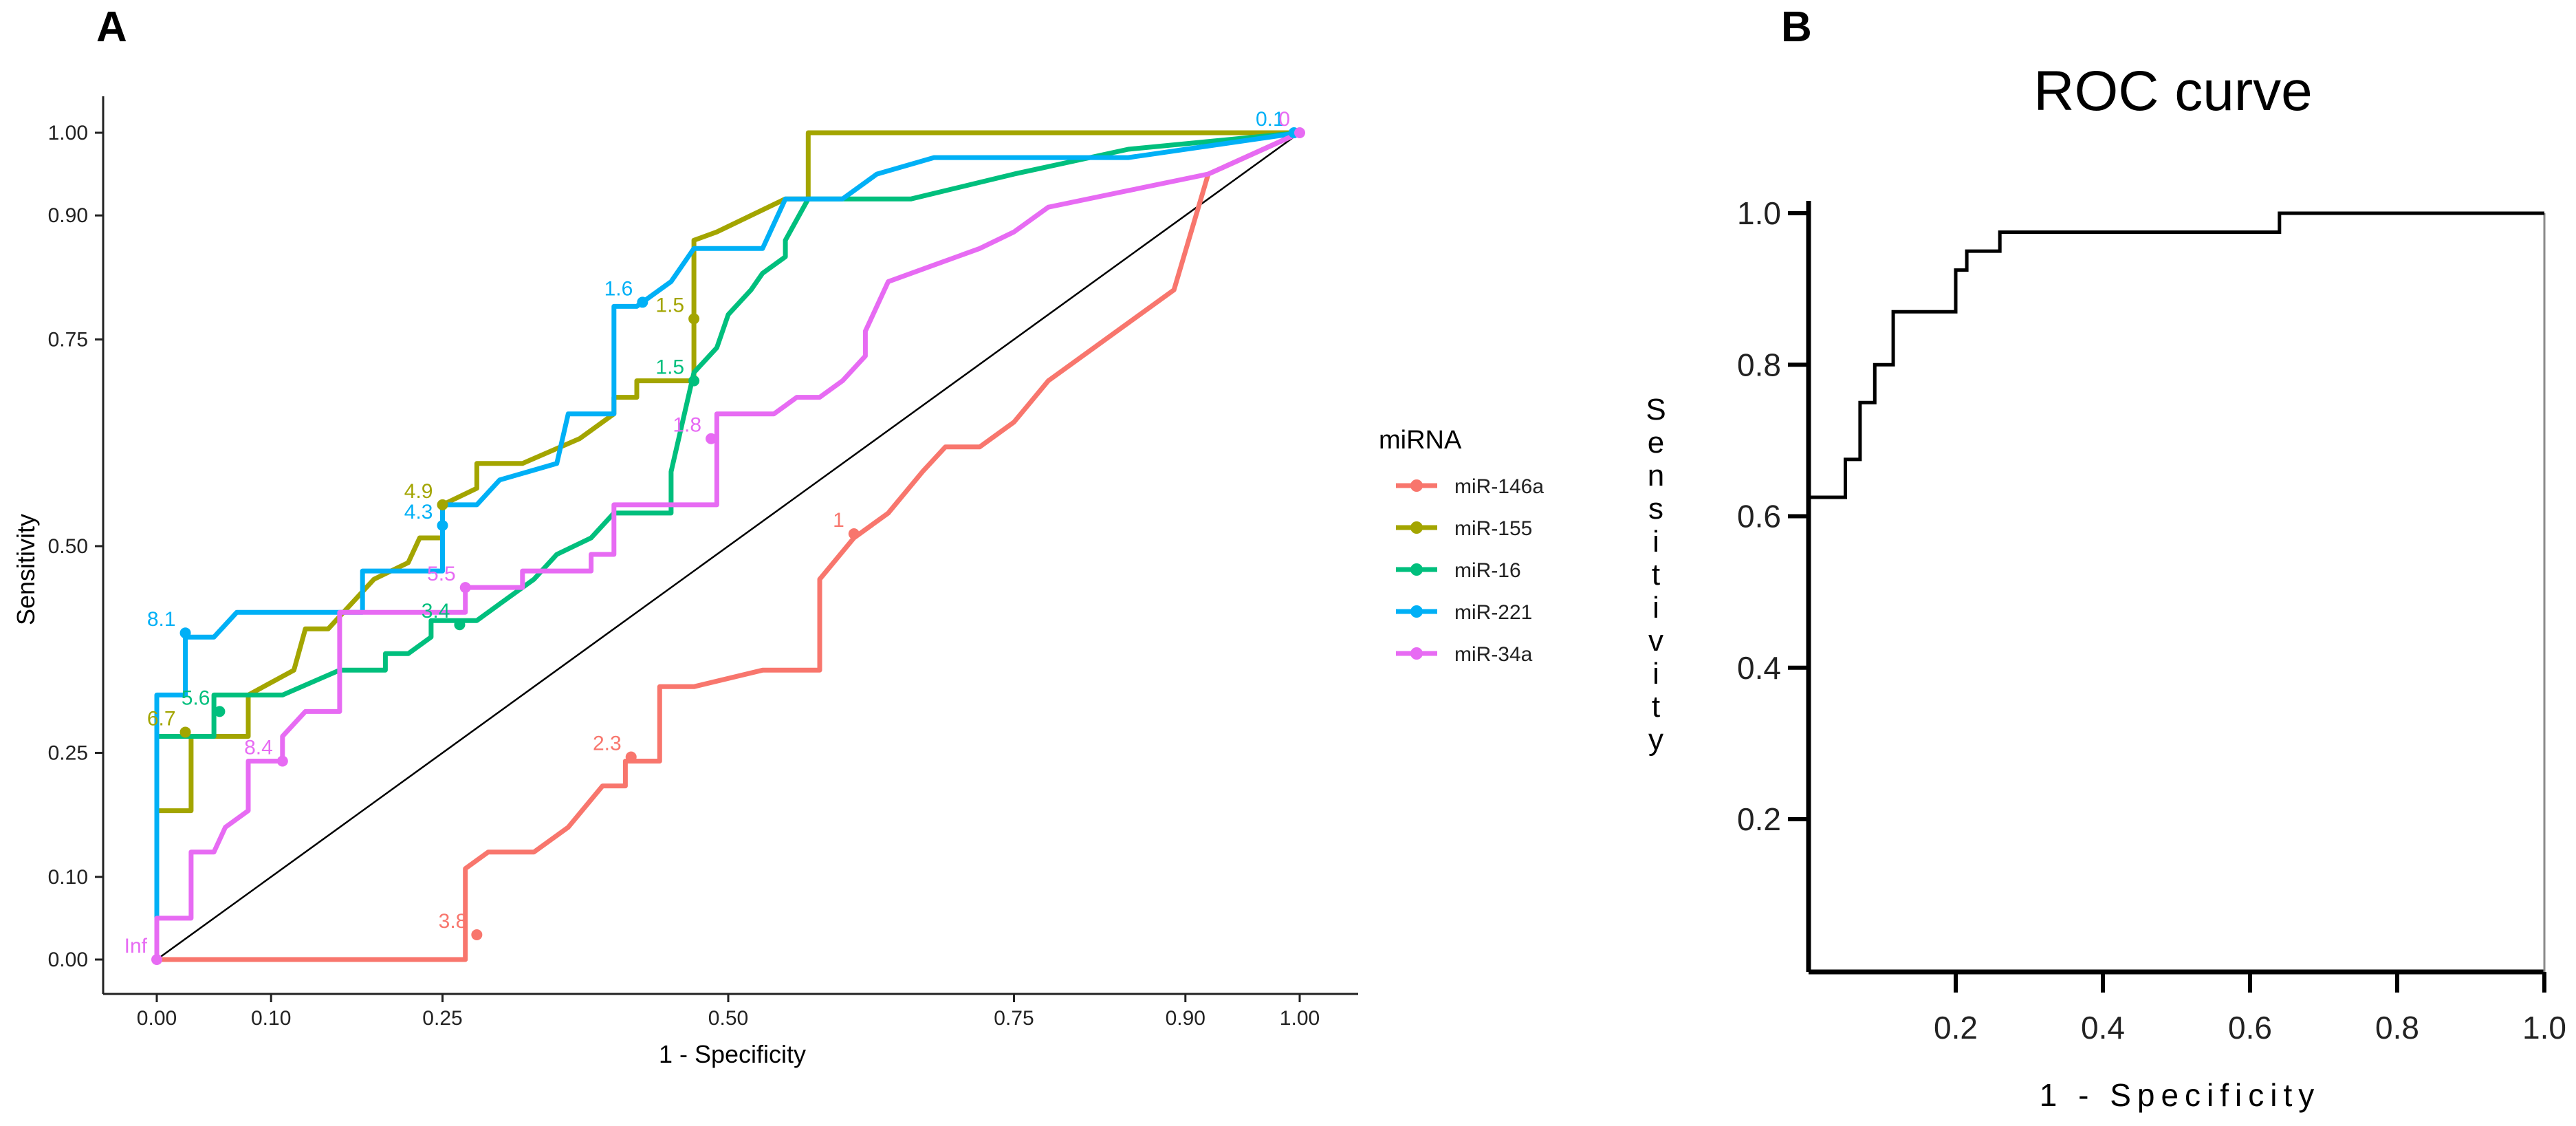  What do you see at coordinates (2544, 1028) in the screenshot?
I see `panel-b-x-tick-label: 1.0` at bounding box center [2544, 1028].